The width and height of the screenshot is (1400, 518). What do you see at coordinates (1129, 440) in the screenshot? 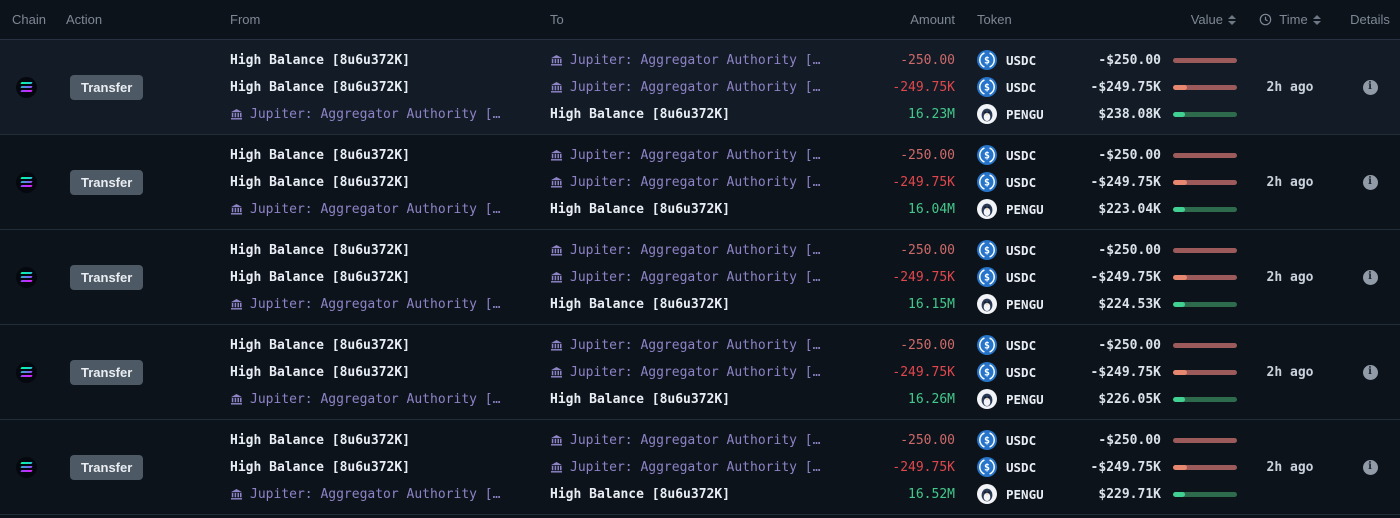
I see `value-amount: -$250.00` at bounding box center [1129, 440].